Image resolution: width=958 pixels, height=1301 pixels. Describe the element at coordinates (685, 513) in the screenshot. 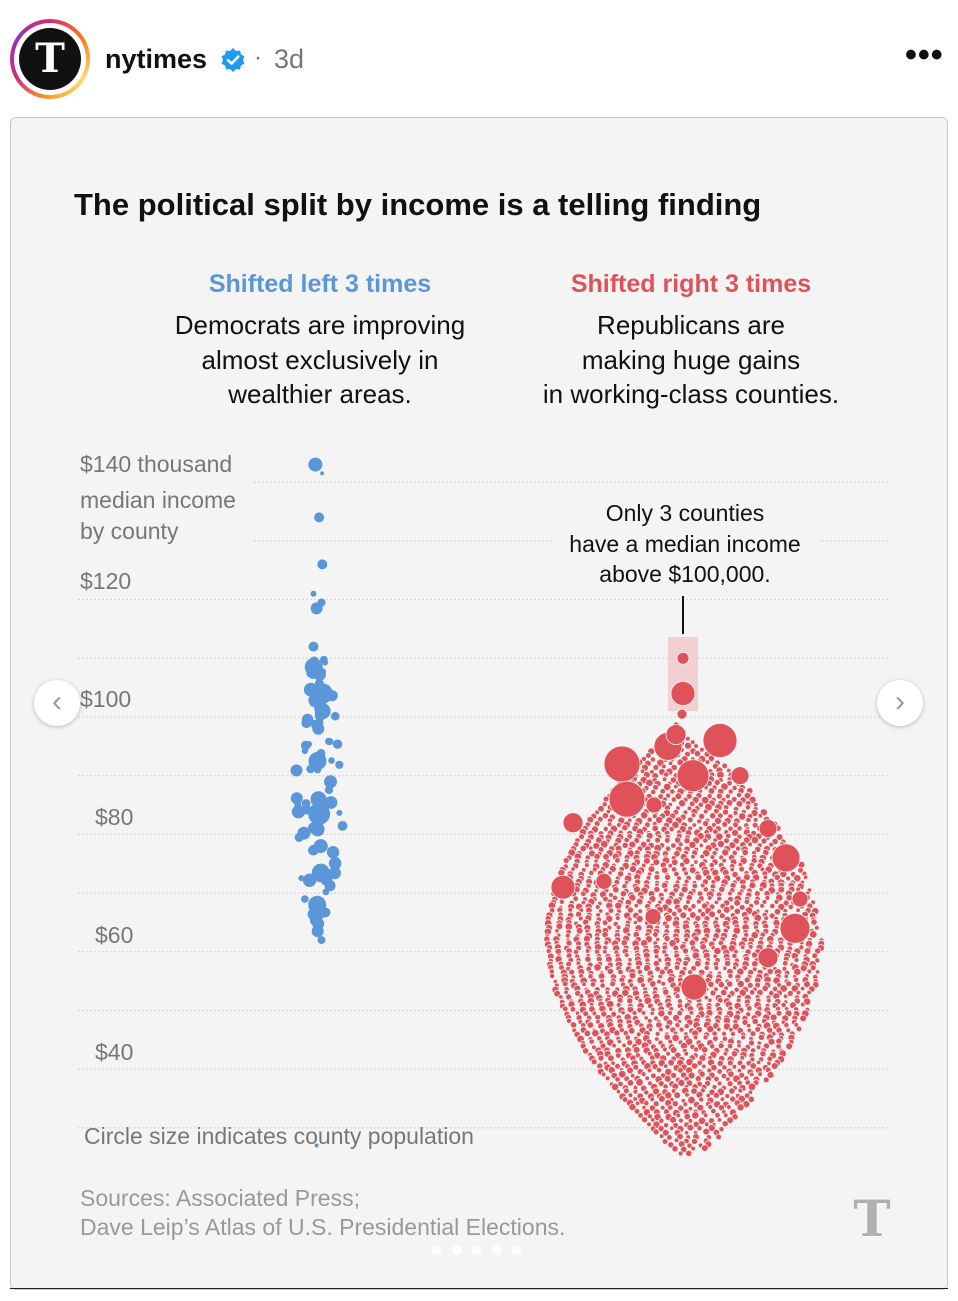

I see `annotation-line-1: Only 3 counties` at that location.